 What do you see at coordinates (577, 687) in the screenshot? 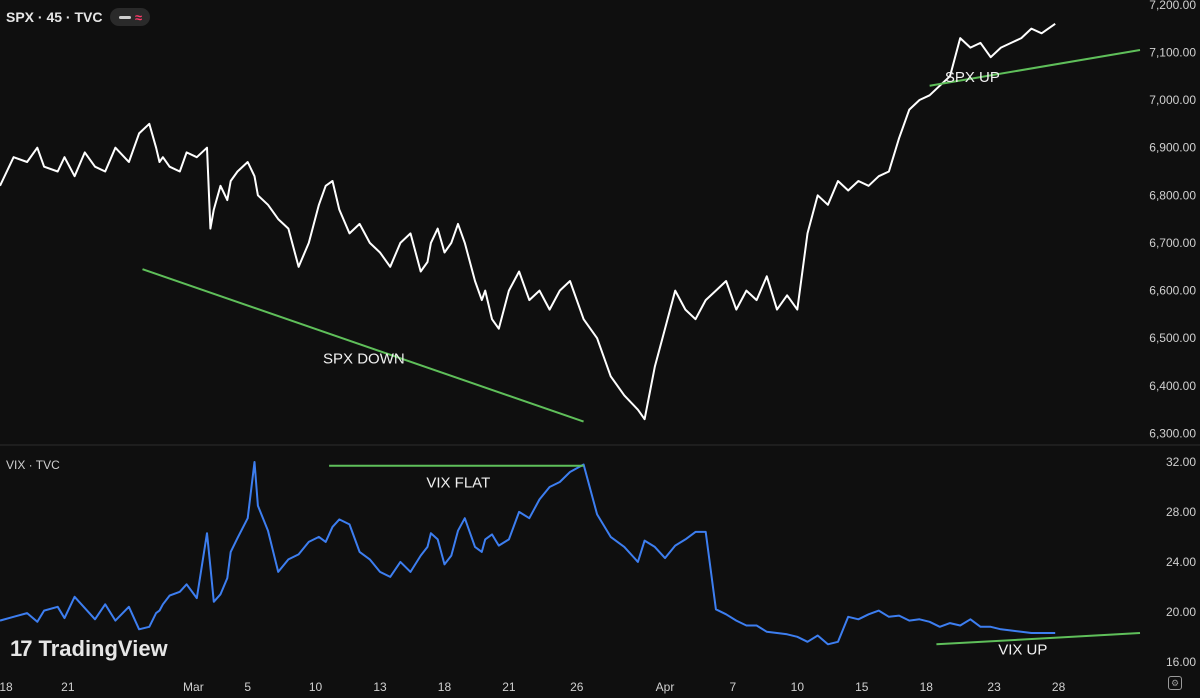
I see `x-tick-label: 26` at bounding box center [577, 687].